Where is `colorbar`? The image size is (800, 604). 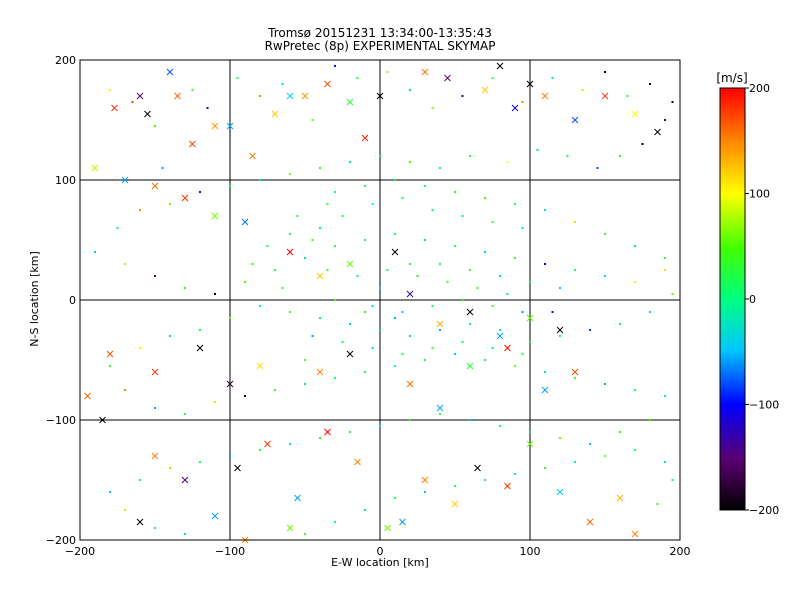 colorbar is located at coordinates (732, 299).